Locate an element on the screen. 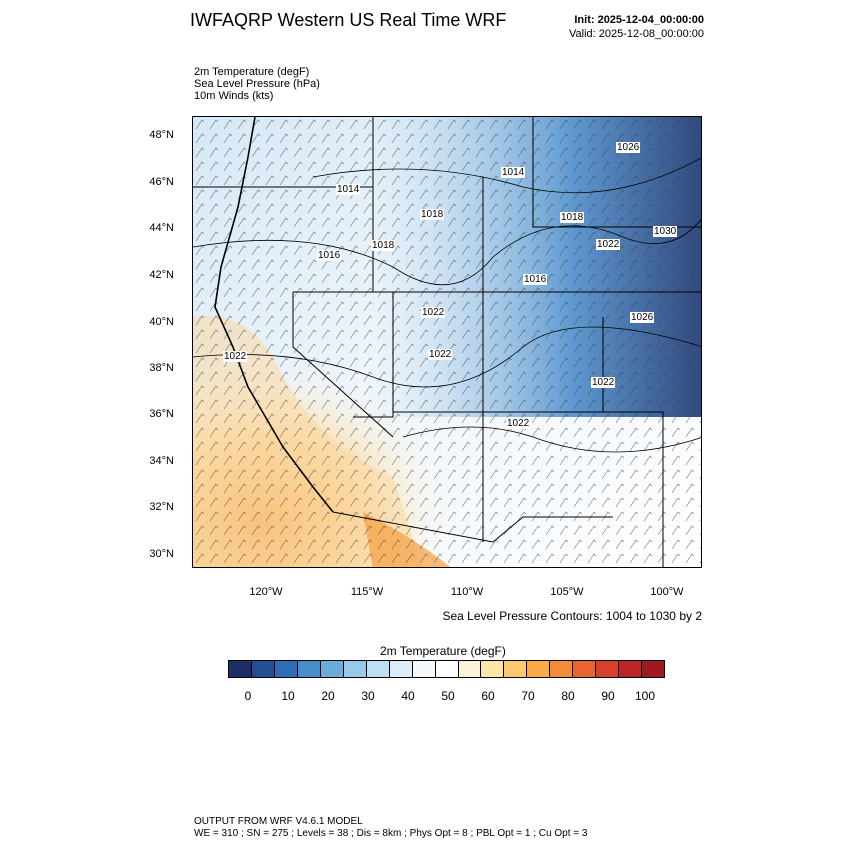 Image resolution: width=850 pixels, height=850 pixels. colorbar-label: 0 is located at coordinates (248, 696).